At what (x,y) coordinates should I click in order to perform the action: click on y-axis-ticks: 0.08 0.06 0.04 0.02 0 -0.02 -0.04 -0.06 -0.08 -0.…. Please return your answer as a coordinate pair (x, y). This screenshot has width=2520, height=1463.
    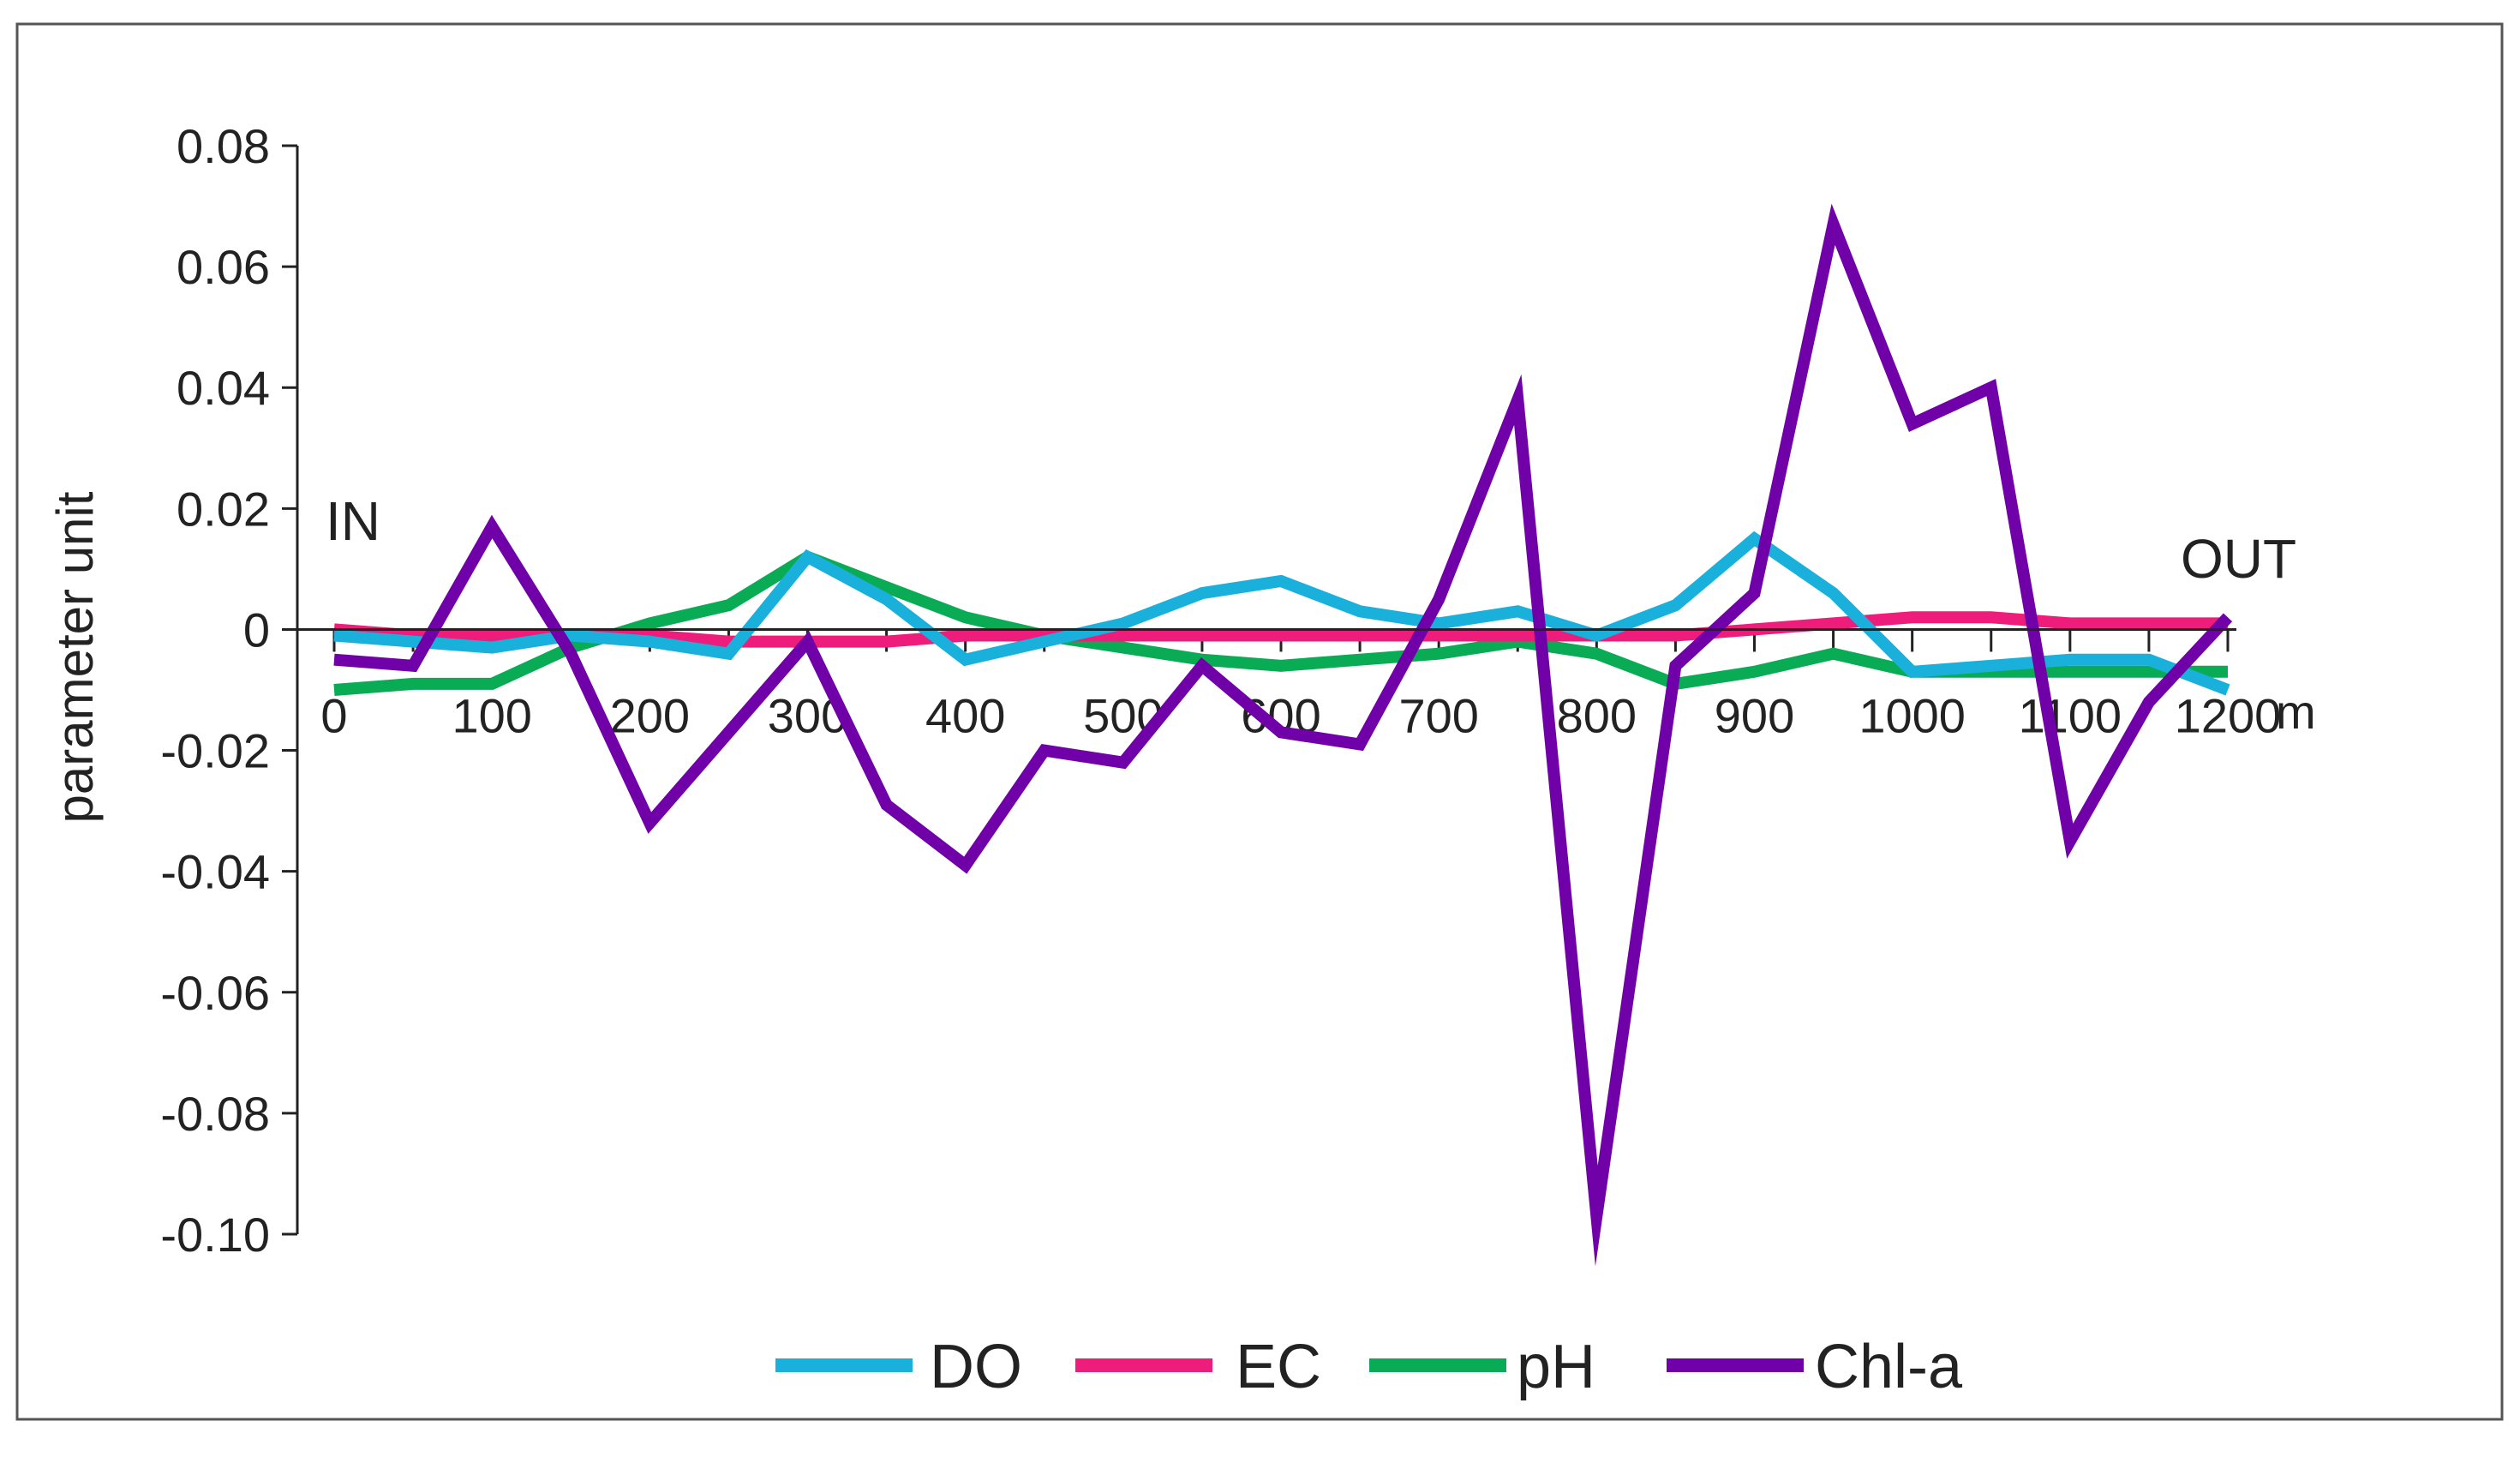
    Looking at the image, I should click on (229, 690).